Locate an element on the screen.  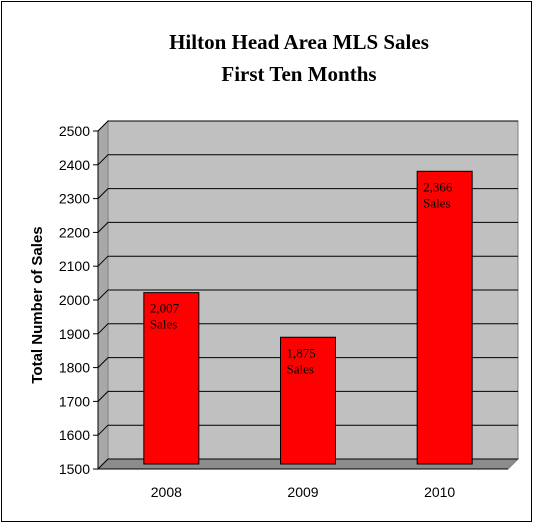
y-tick-label: 2300 is located at coordinates (74, 199).